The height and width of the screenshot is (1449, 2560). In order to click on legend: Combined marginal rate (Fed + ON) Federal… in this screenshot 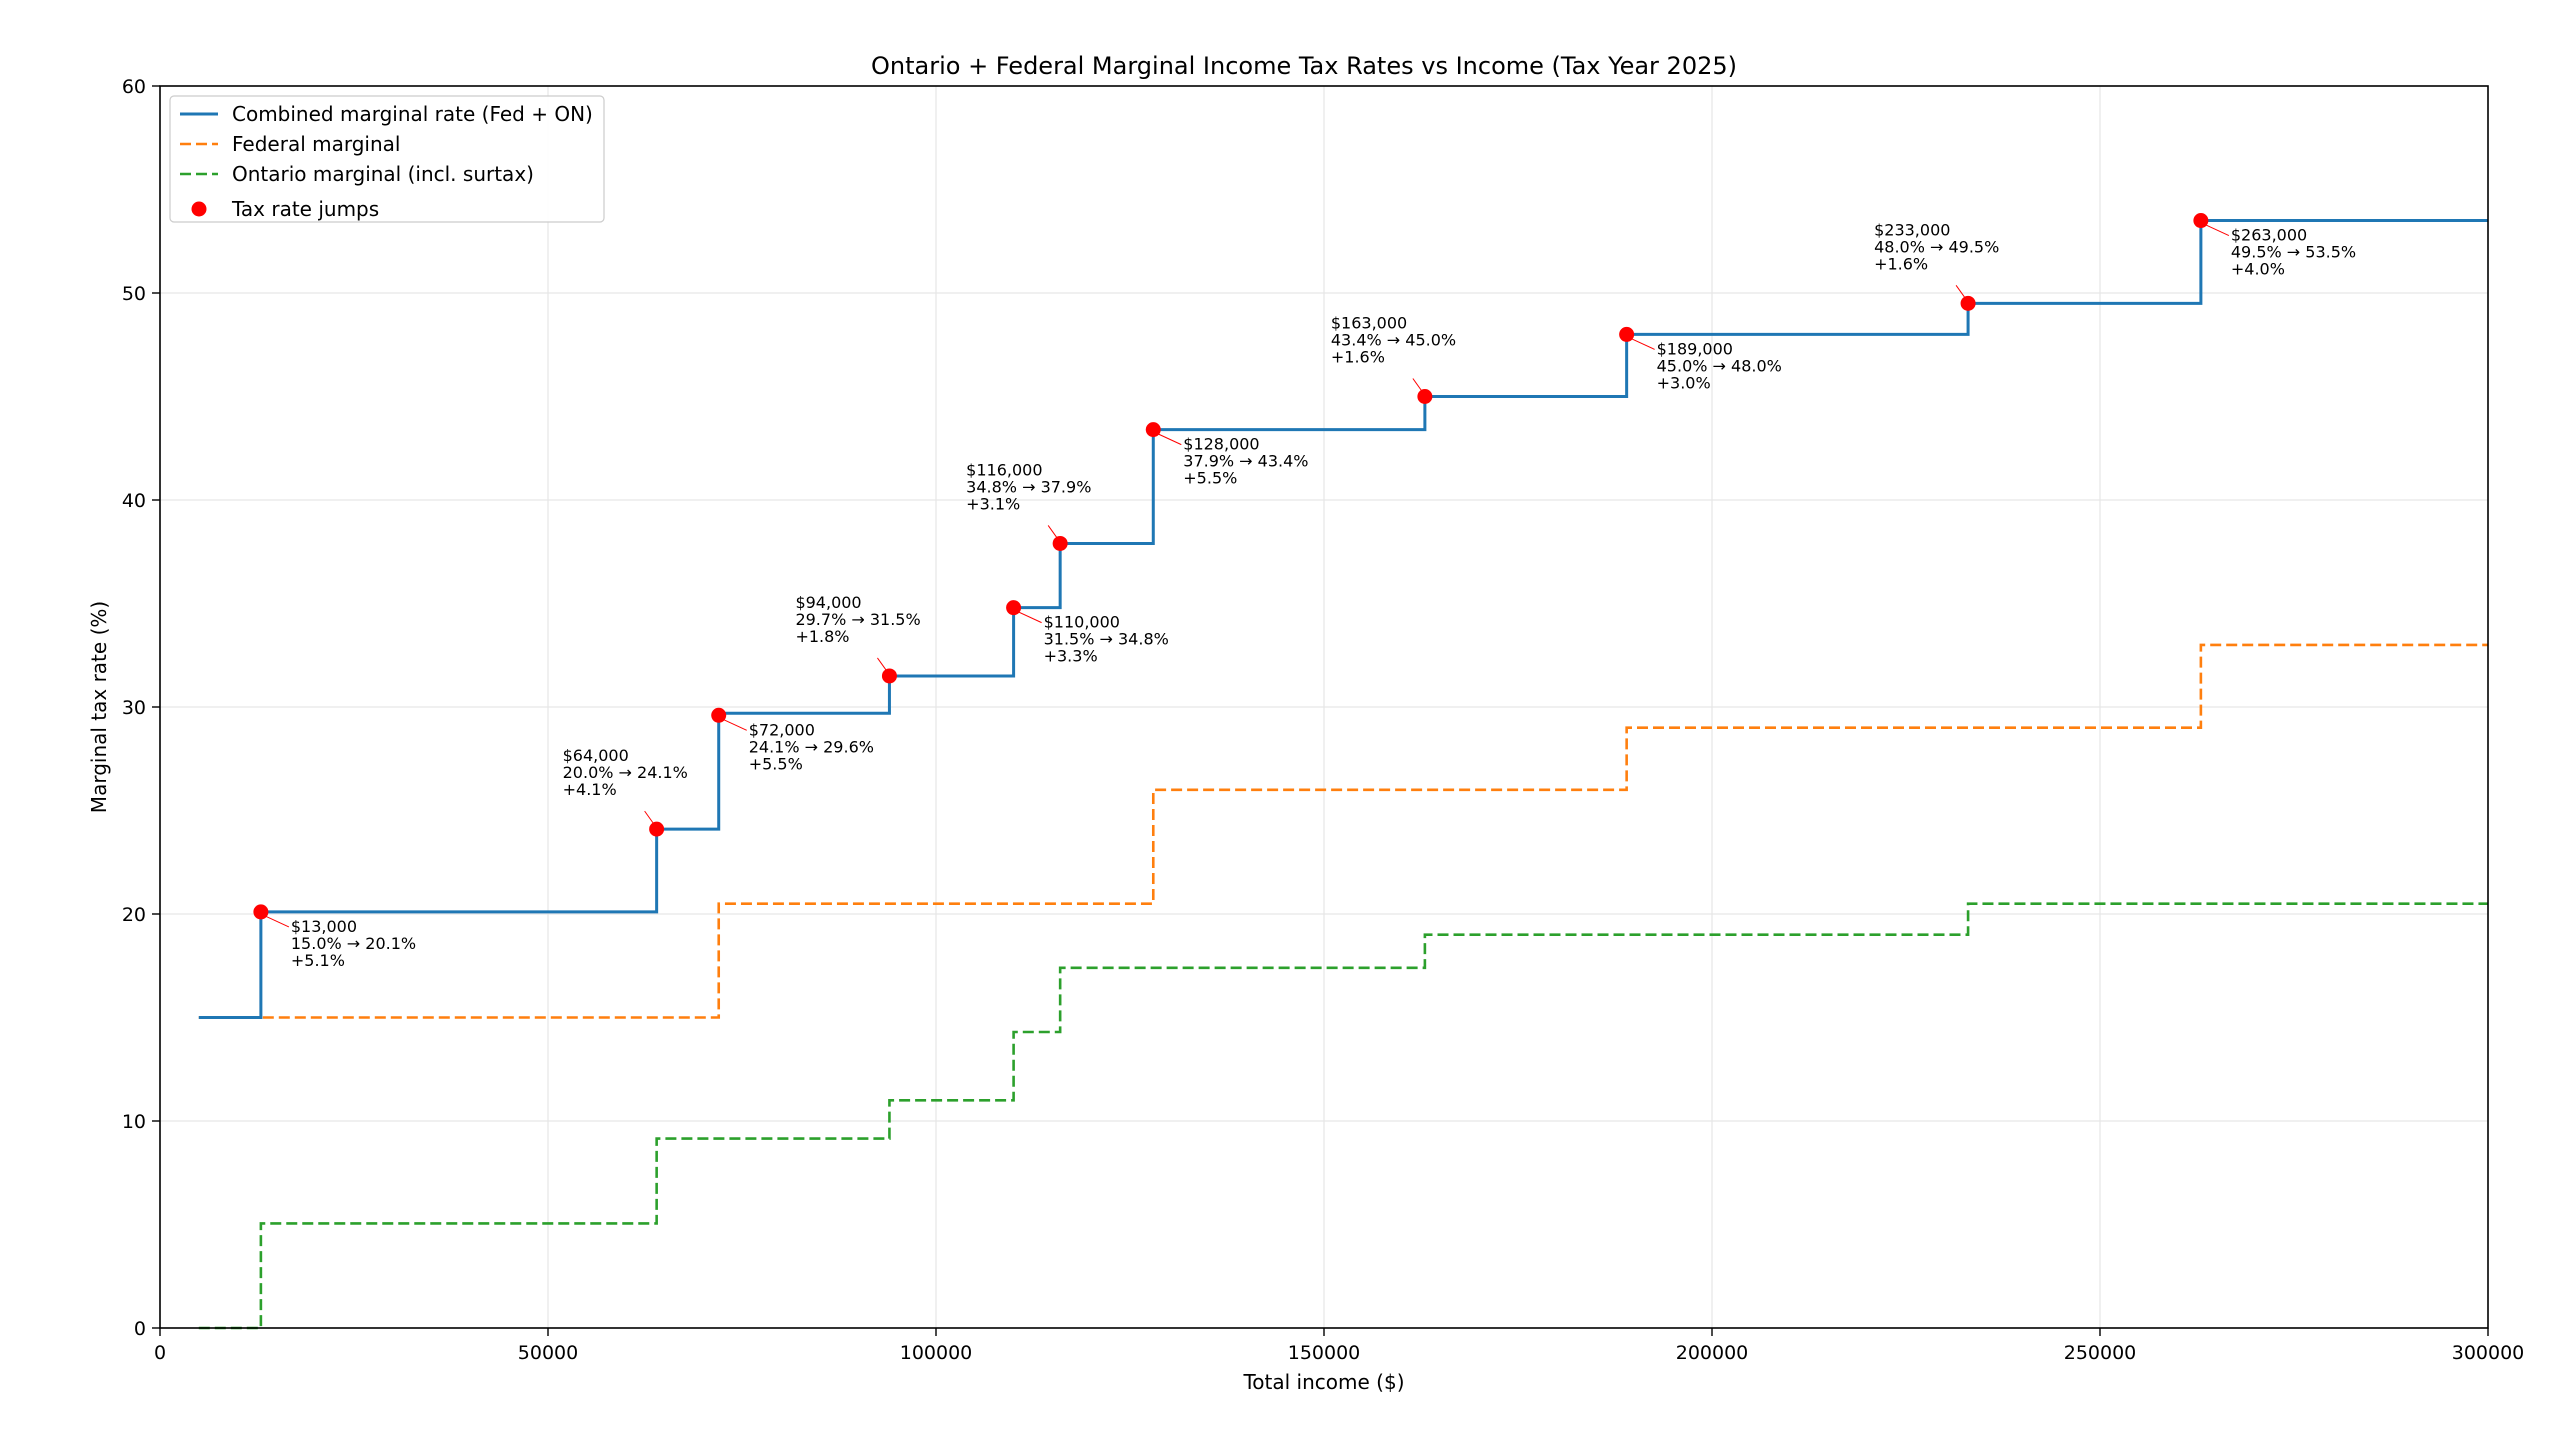, I will do `click(387, 159)`.